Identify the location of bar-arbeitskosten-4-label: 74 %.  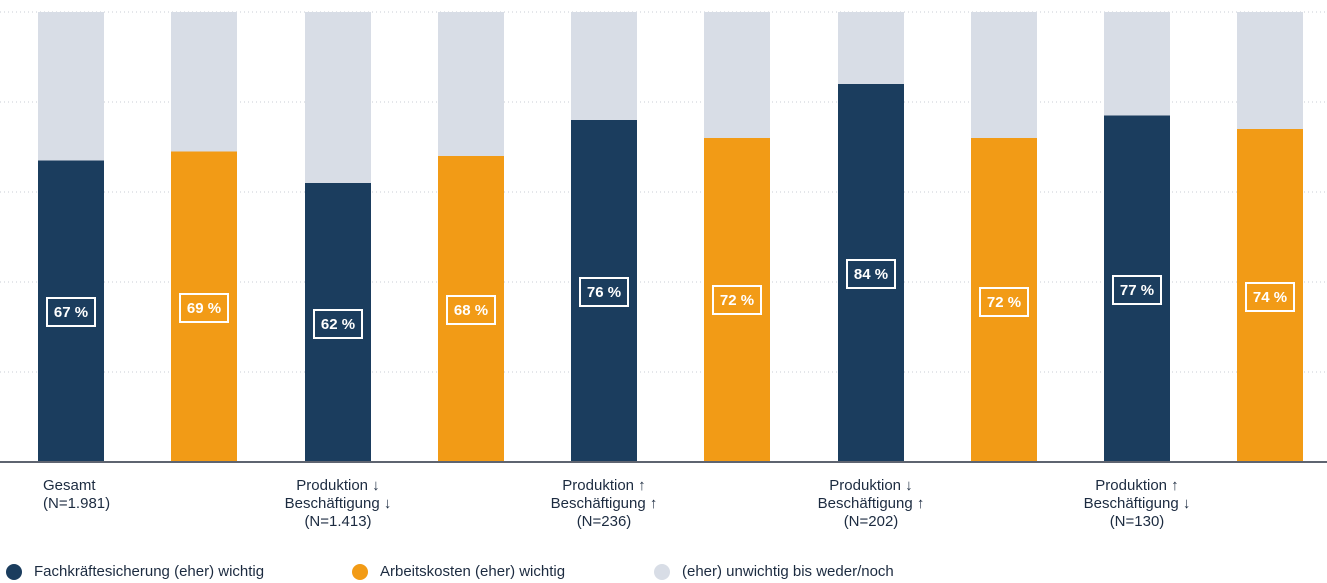
(1270, 297).